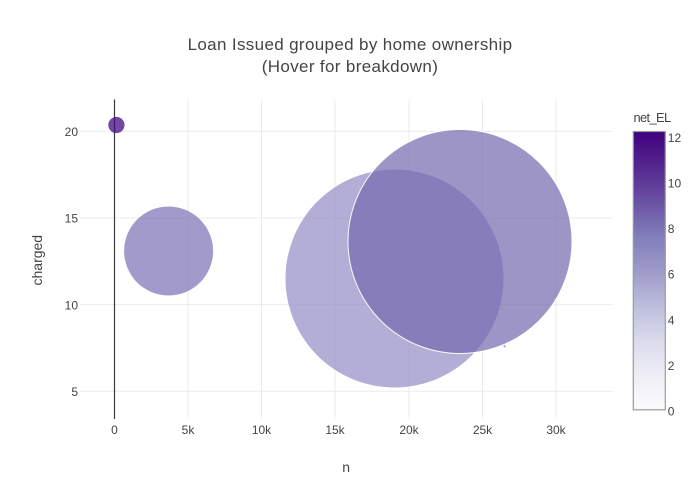  What do you see at coordinates (346, 467) in the screenshot?
I see `svg-text: n` at bounding box center [346, 467].